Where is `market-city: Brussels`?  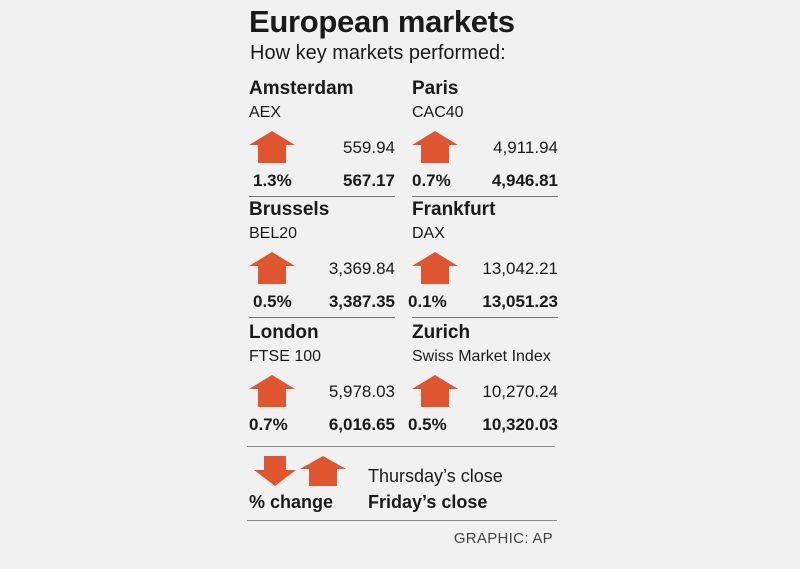 market-city: Brussels is located at coordinates (289, 209).